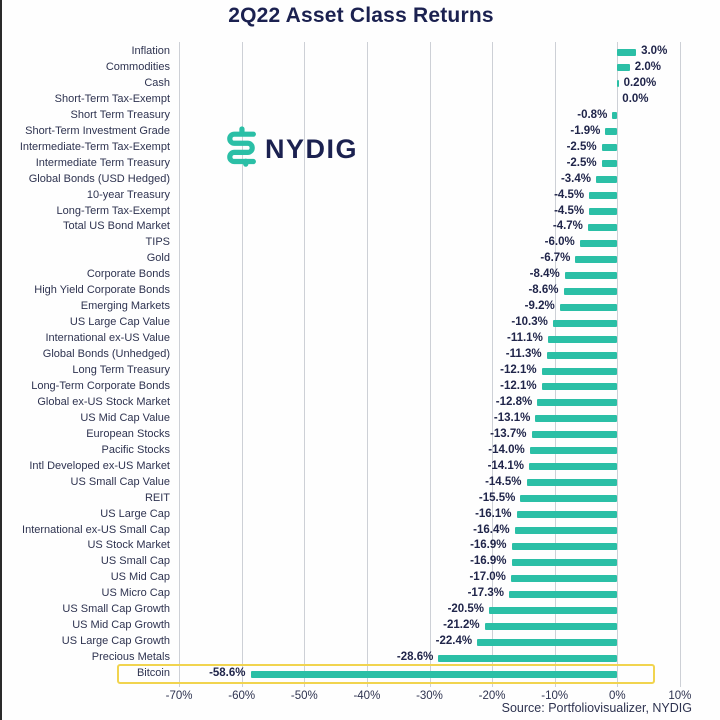 This screenshot has width=720, height=720. Describe the element at coordinates (102, 290) in the screenshot. I see `category-label: High Yield Corporate Bonds` at that location.